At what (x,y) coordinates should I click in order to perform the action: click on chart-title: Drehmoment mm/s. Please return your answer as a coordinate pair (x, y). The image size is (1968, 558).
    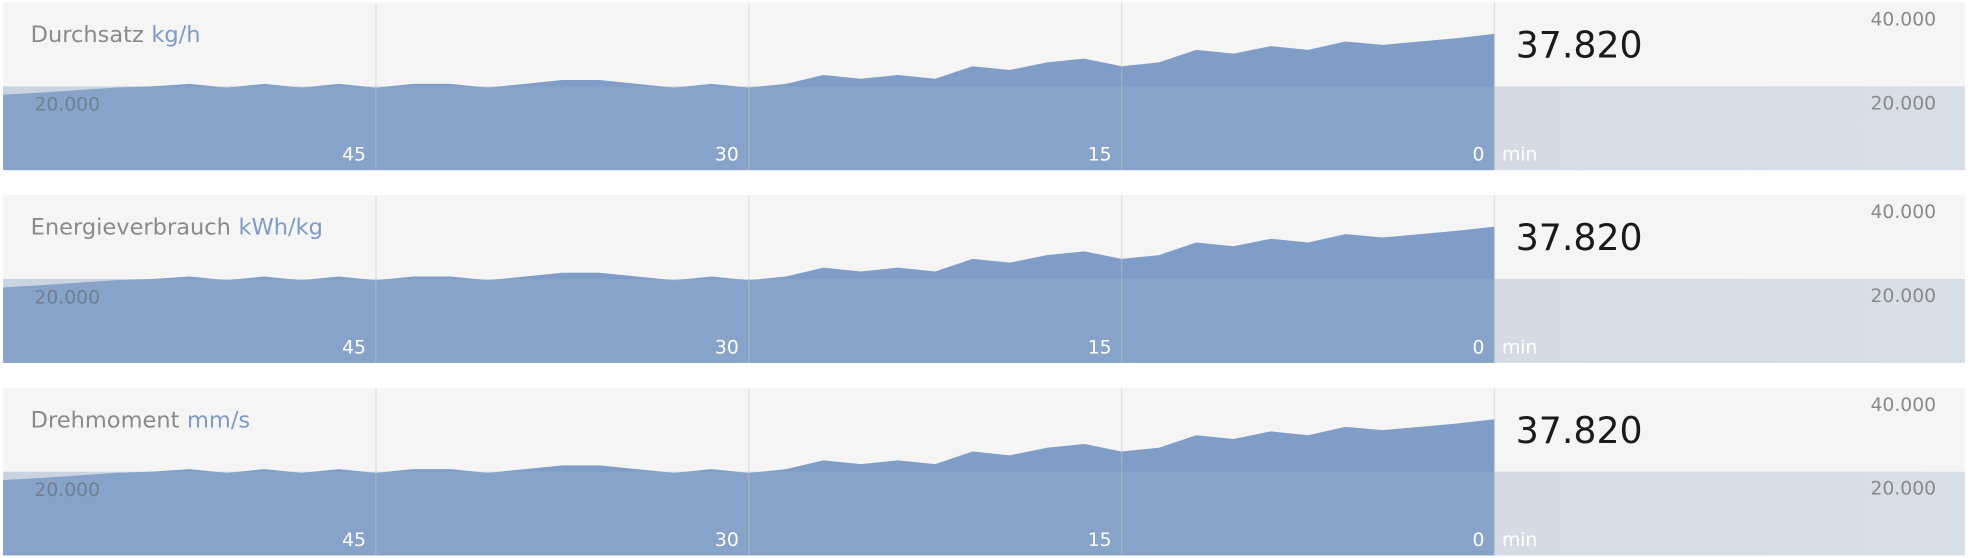
    Looking at the image, I should click on (141, 420).